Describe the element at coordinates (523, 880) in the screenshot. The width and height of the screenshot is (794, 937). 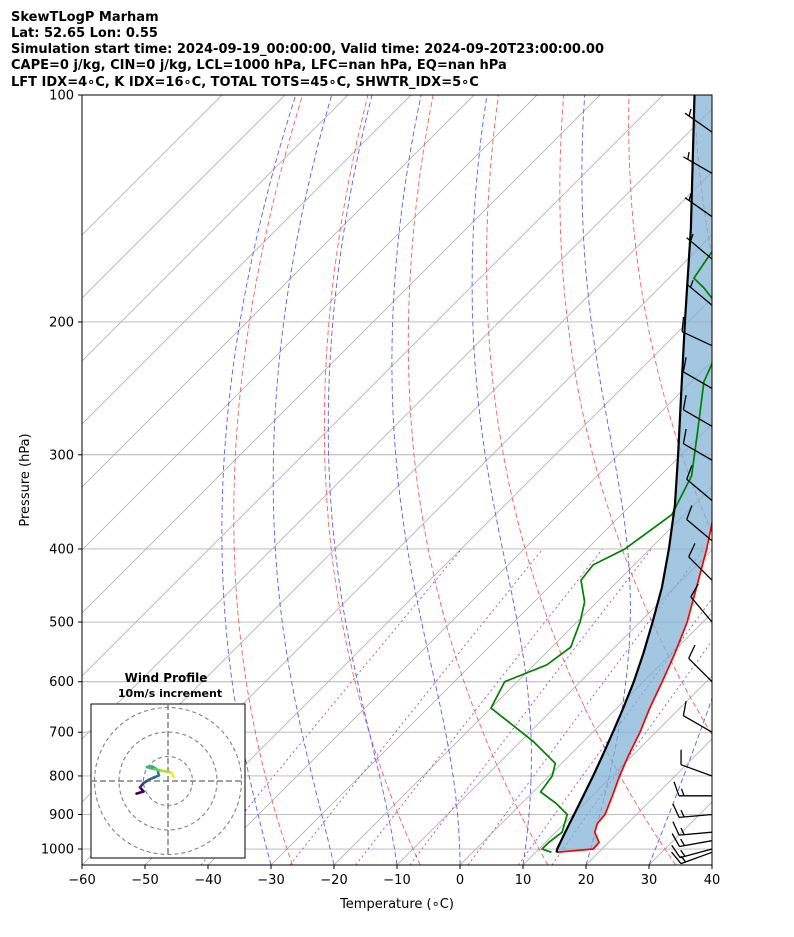
I see `x-tick-label: 10` at that location.